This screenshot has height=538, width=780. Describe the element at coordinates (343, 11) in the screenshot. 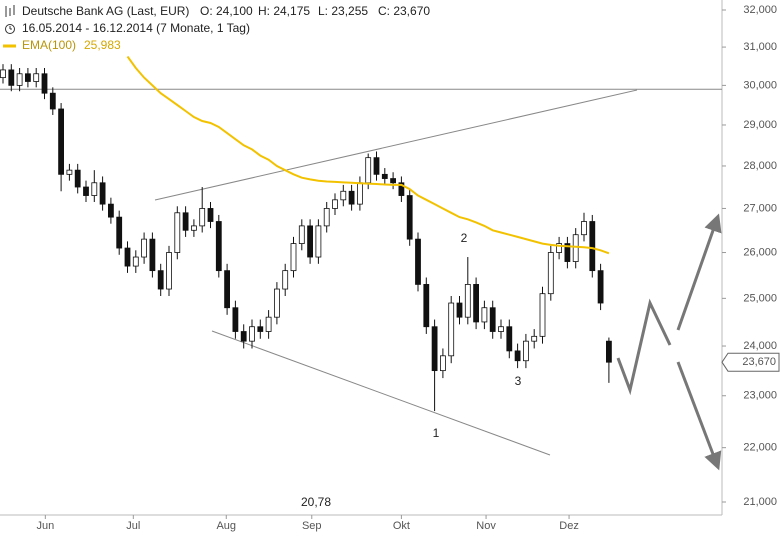

I see `ohlc-label: L: 23,255` at that location.